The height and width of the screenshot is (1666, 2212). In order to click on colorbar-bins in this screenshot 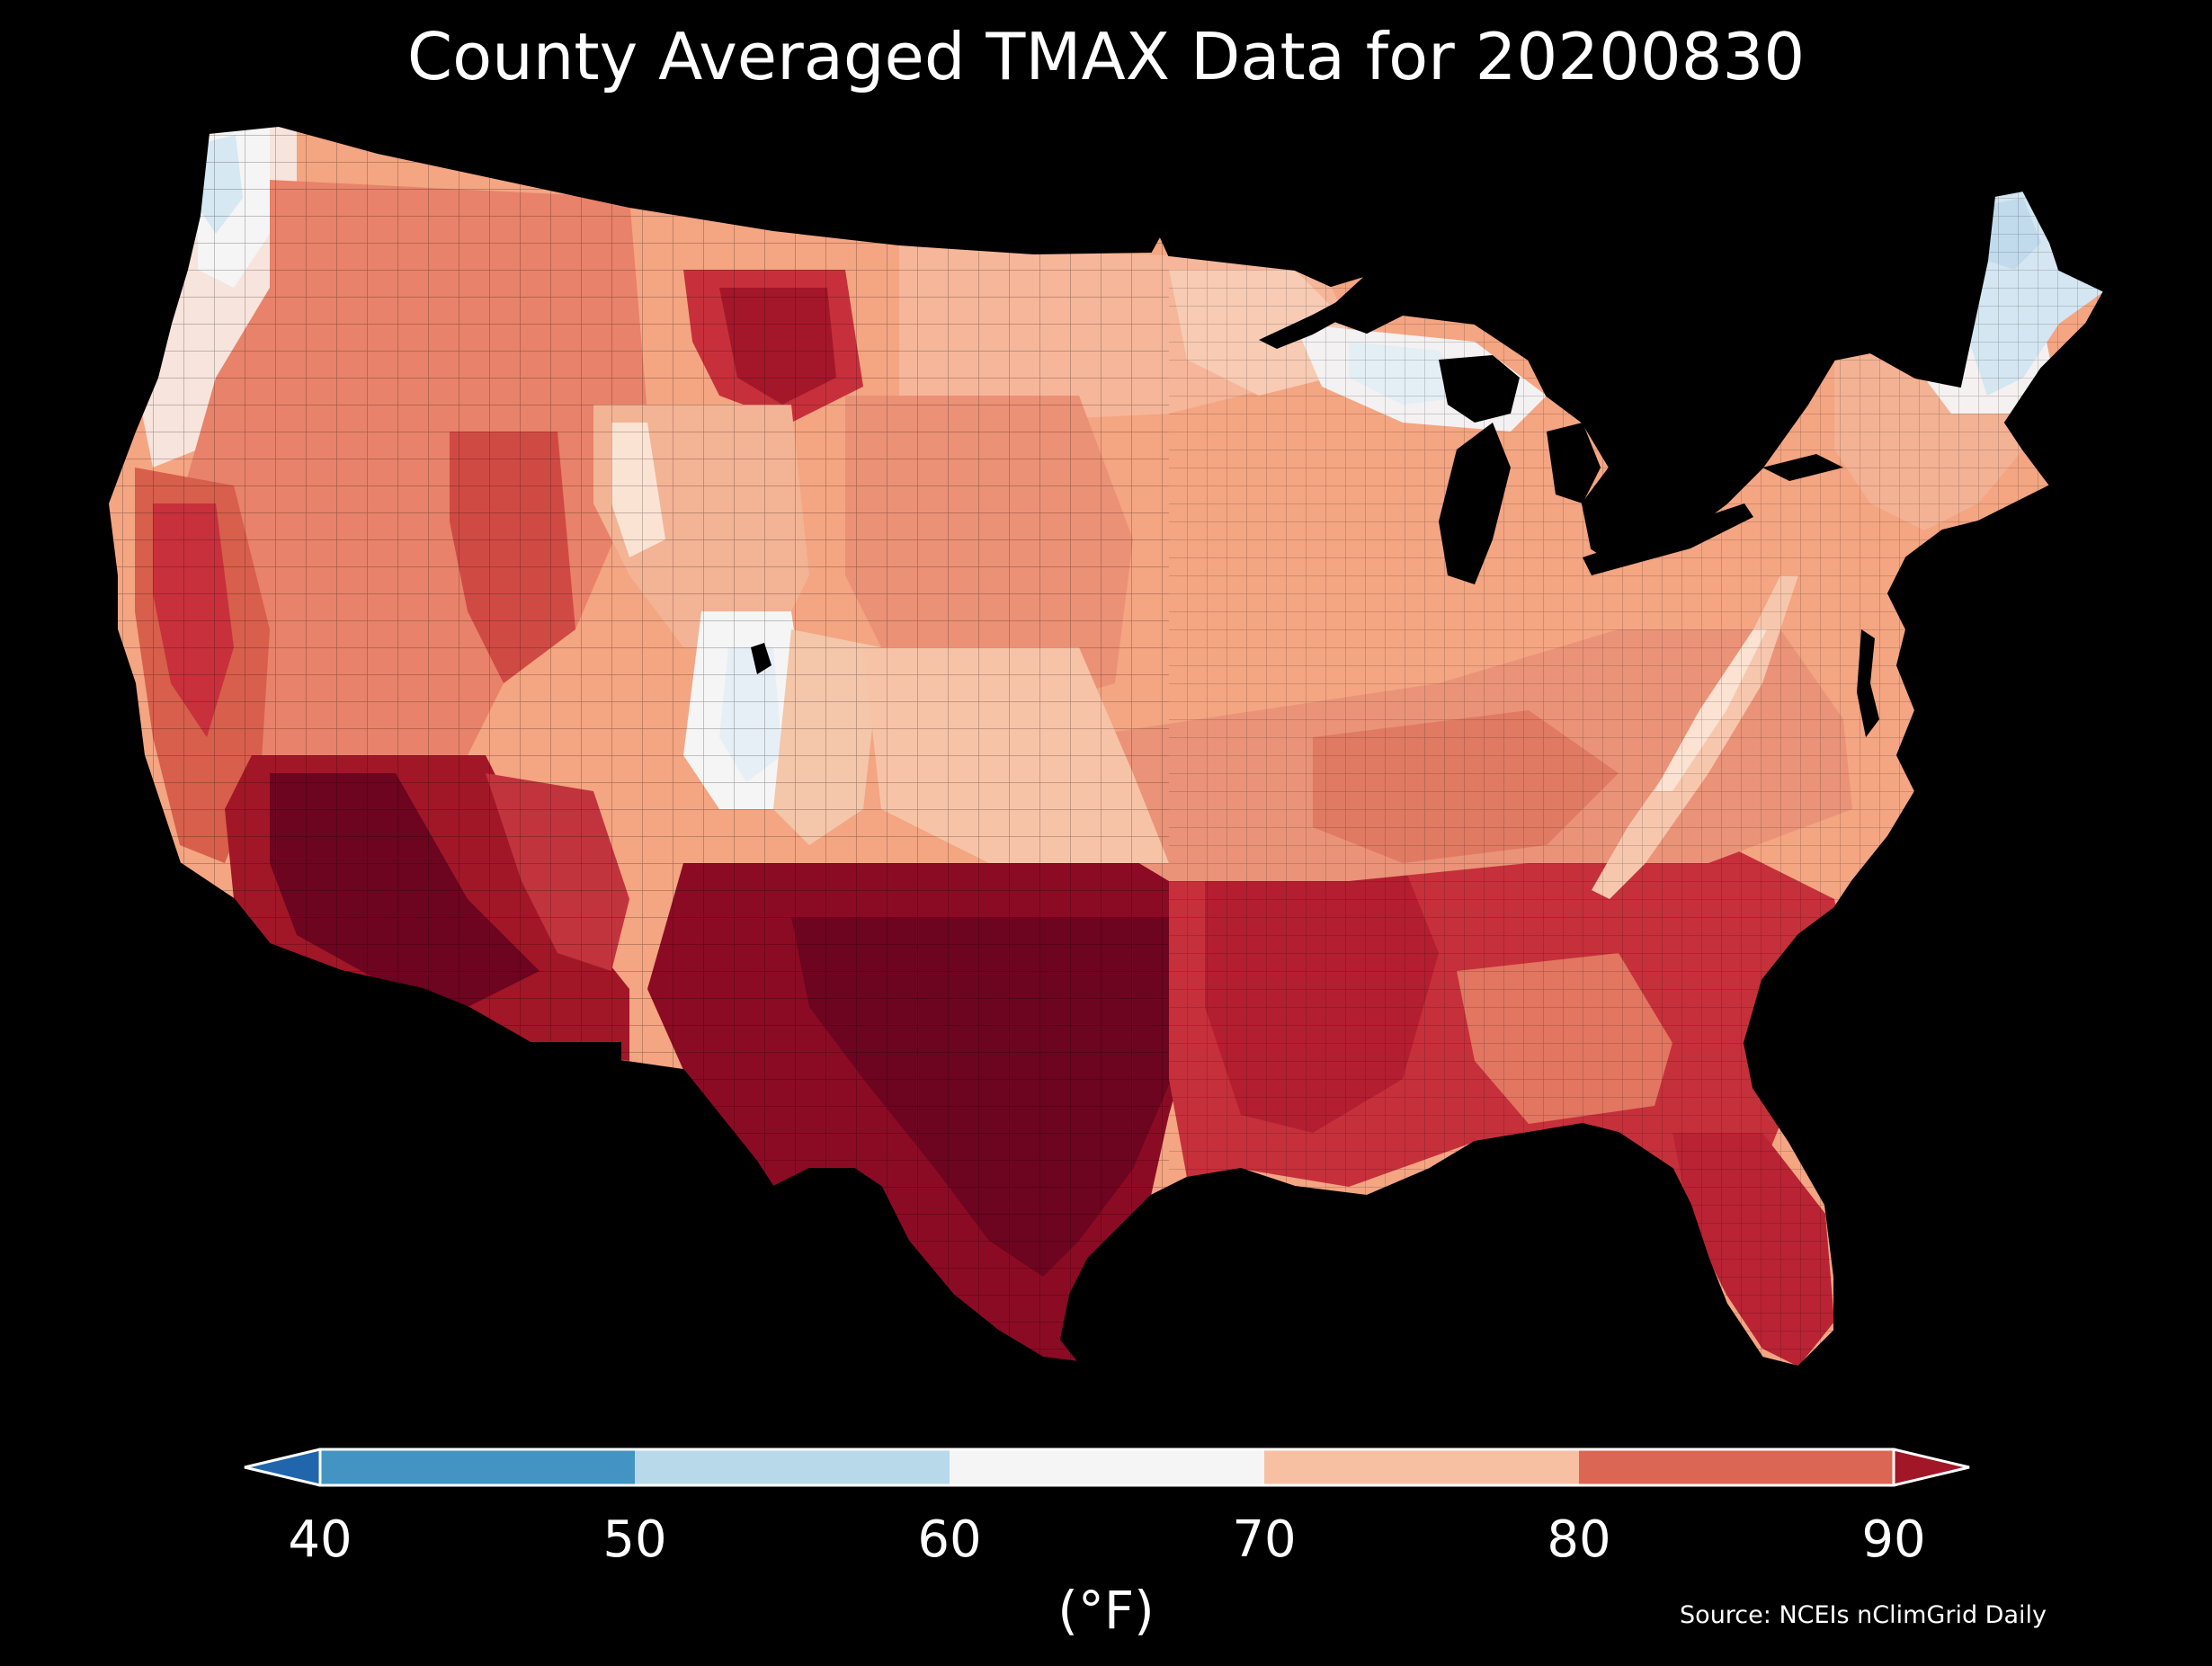, I will do `click(1107, 1467)`.